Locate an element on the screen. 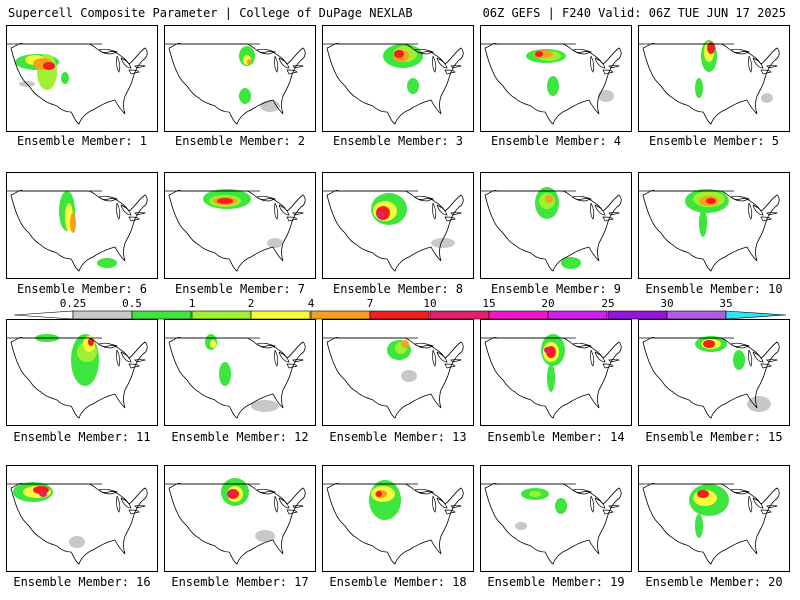  member-label-1: Ensemble Member: 1 is located at coordinates (82, 141).